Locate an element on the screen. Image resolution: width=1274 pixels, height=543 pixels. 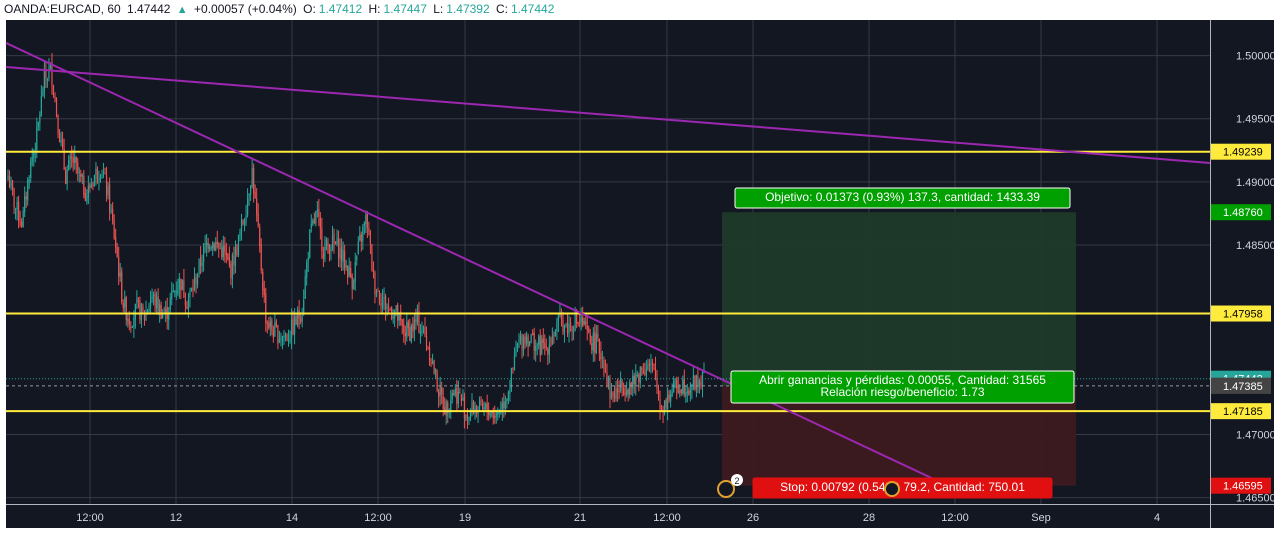
event-marker-icon is located at coordinates (892, 489).